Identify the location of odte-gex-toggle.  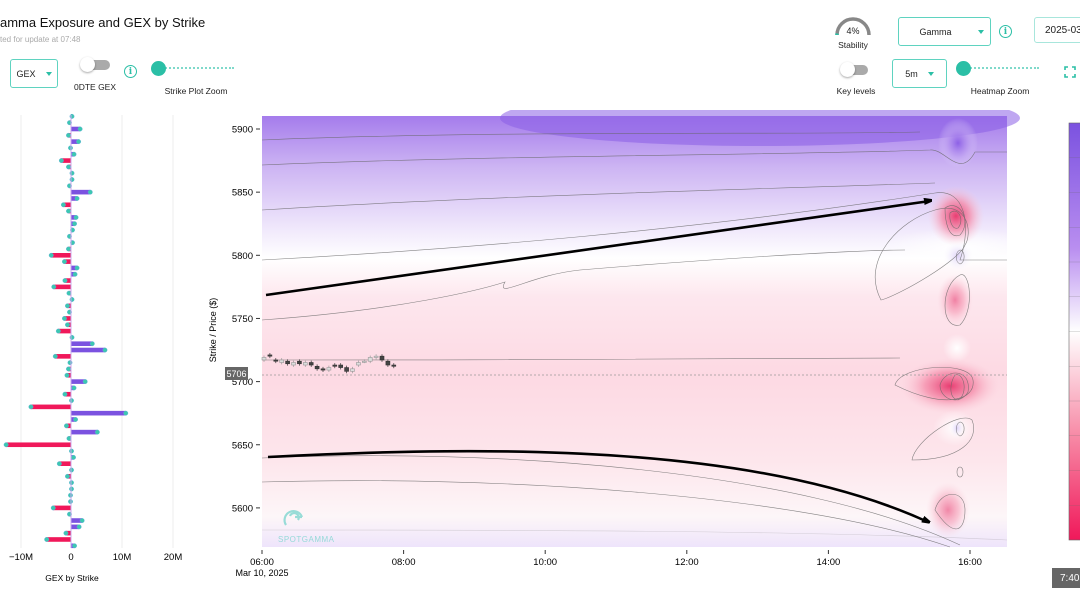
(95, 64).